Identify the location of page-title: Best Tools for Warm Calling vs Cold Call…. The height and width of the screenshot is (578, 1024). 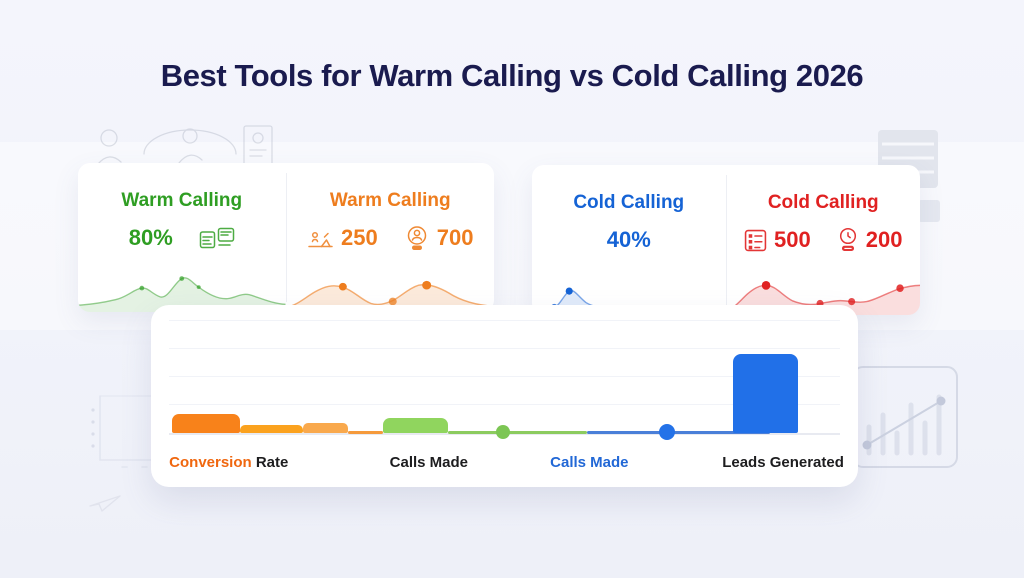
(512, 75).